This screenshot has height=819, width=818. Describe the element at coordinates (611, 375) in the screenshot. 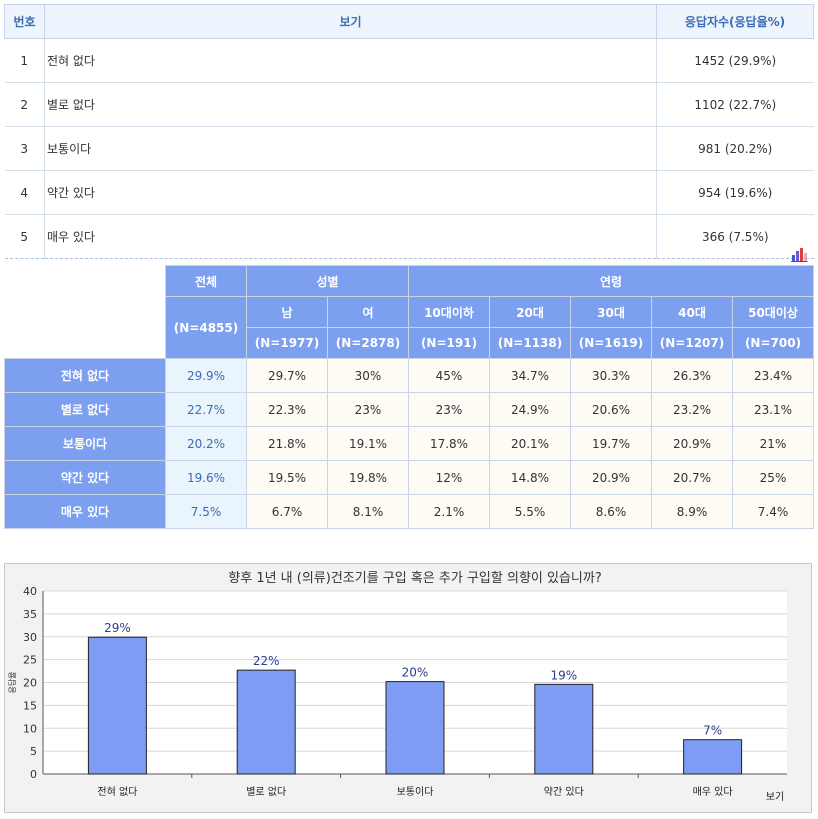

I see `cell-value: 30.3%` at that location.